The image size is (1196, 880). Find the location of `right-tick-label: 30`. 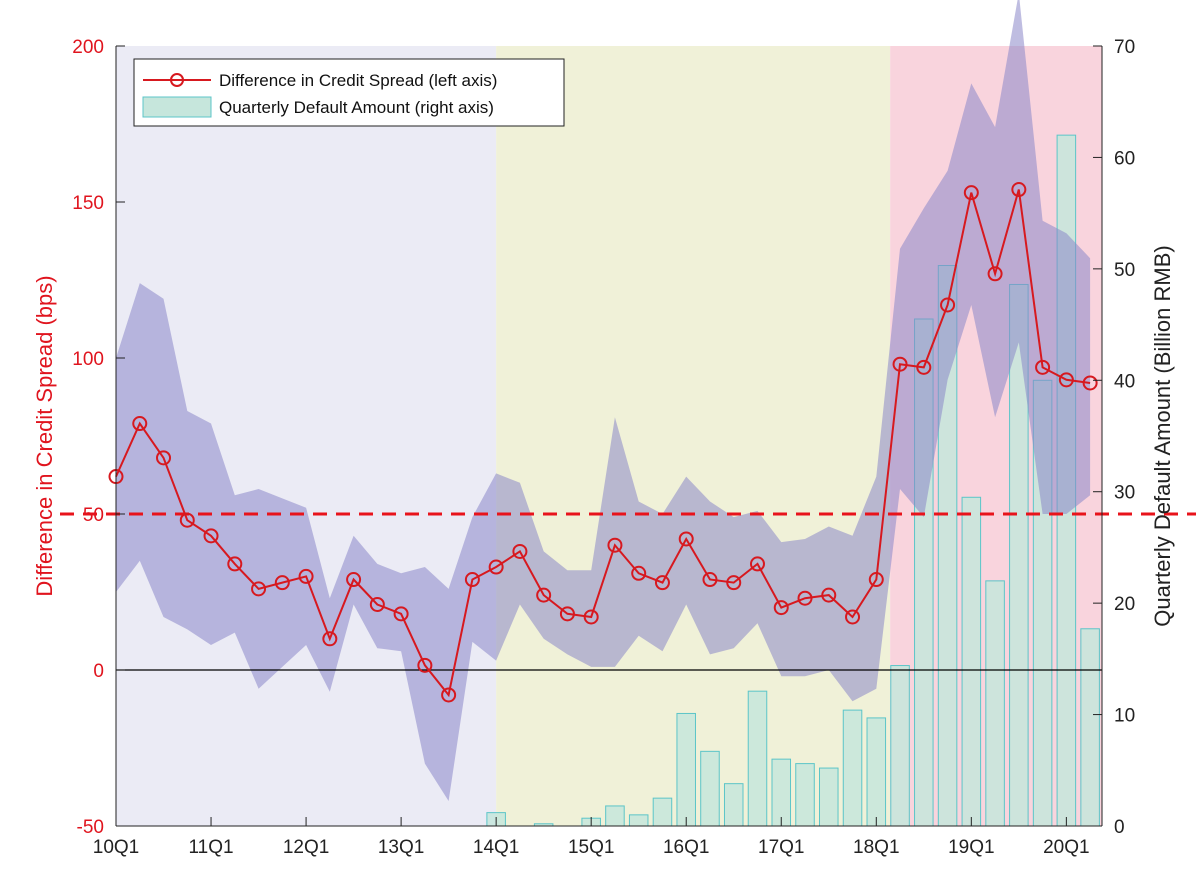

right-tick-label: 30 is located at coordinates (1124, 493).